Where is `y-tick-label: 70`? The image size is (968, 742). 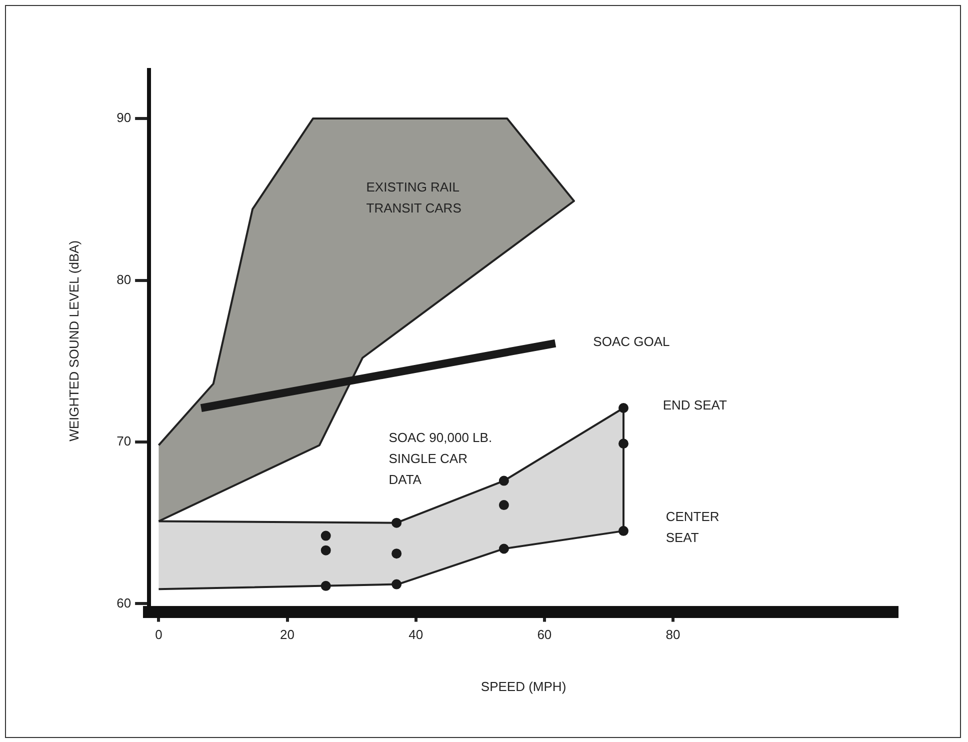 y-tick-label: 70 is located at coordinates (124, 441).